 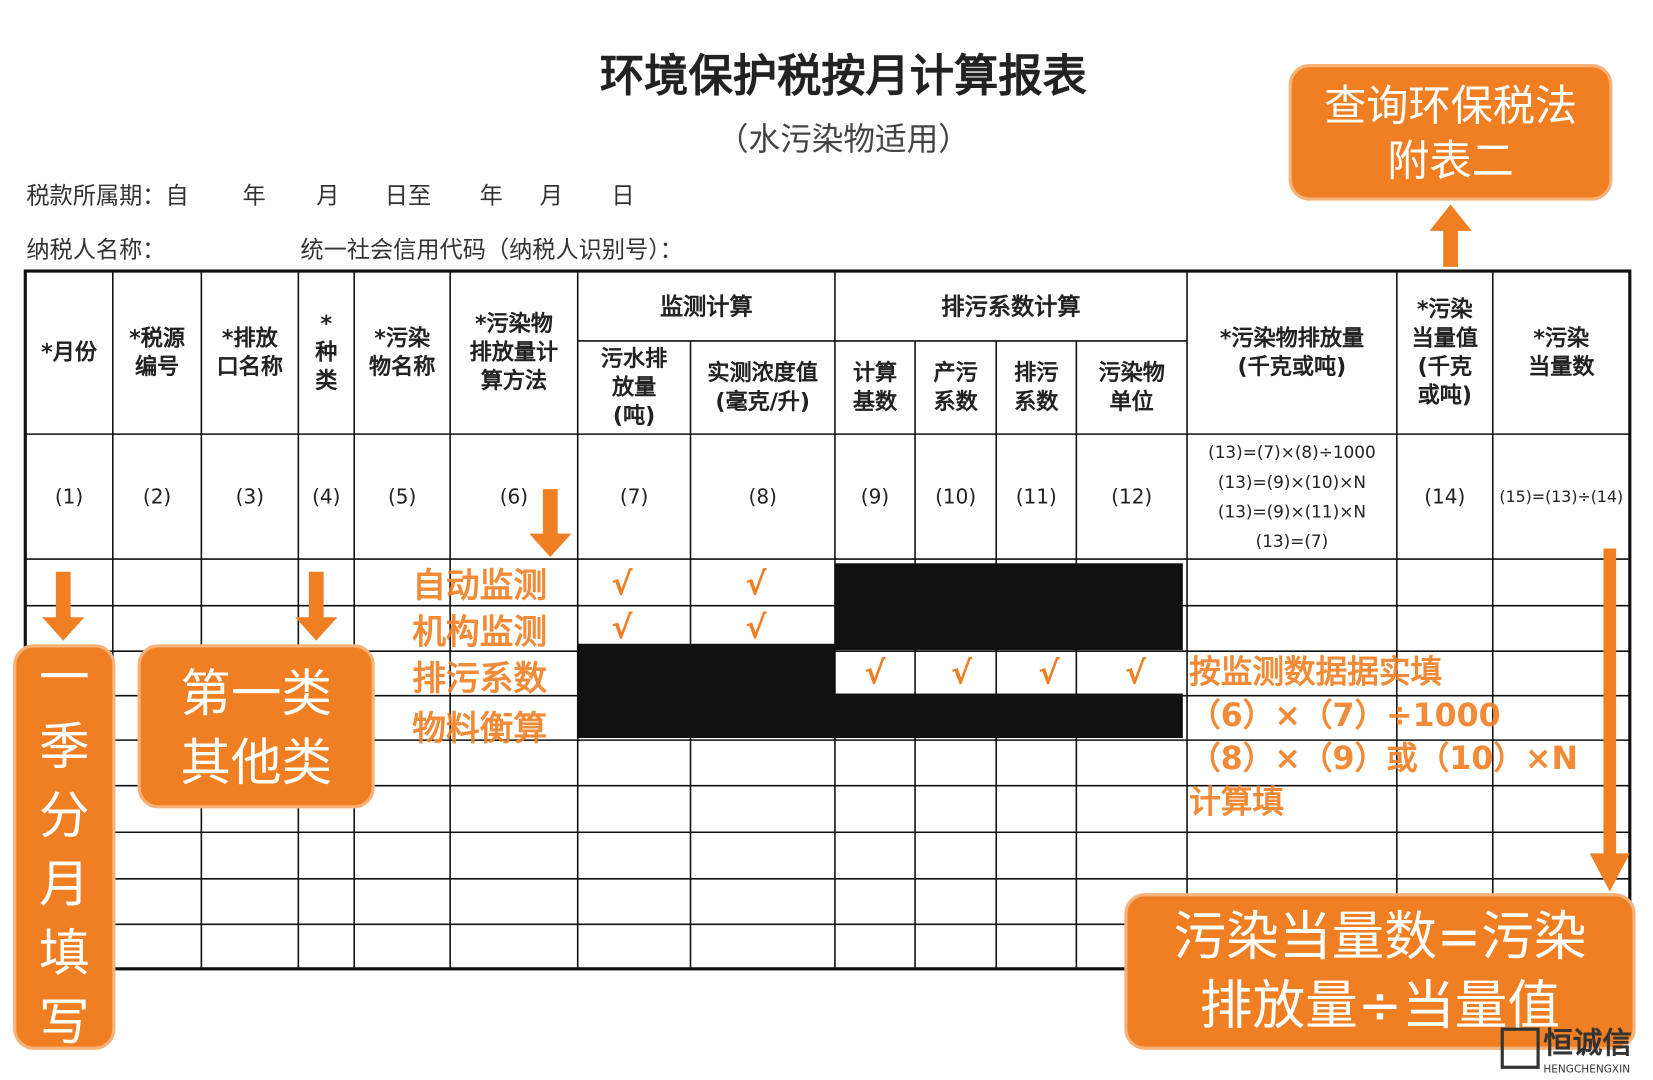 What do you see at coordinates (326, 497) in the screenshot?
I see `column-number: (4)` at bounding box center [326, 497].